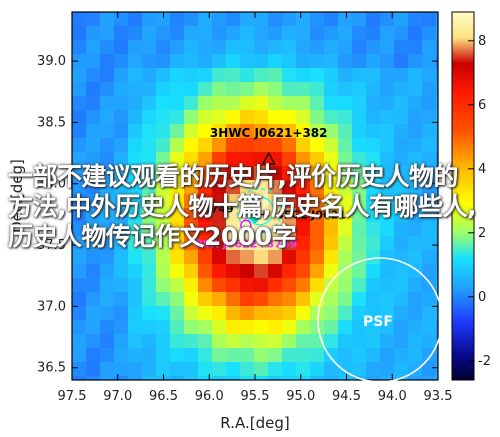 The image size is (500, 437). Describe the element at coordinates (346, 396) in the screenshot. I see `x-tick-label: 94.5` at that location.